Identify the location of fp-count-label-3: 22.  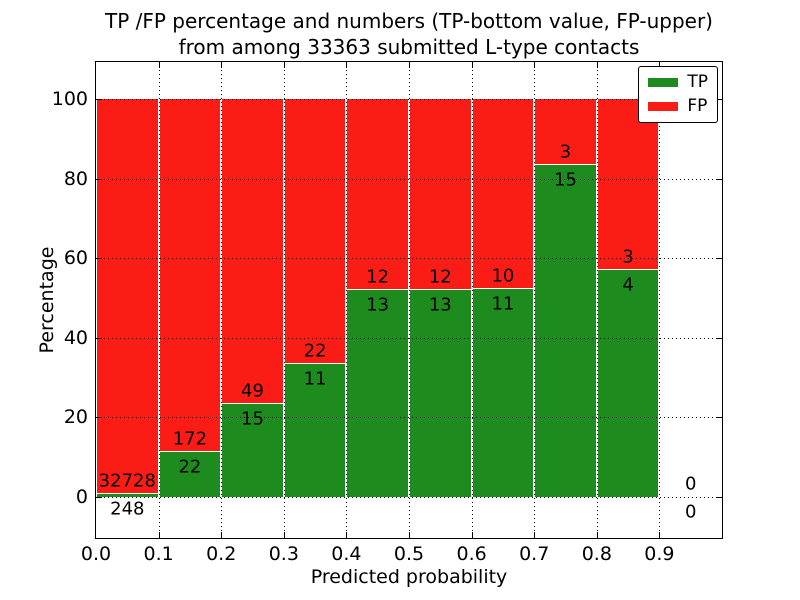
(315, 351).